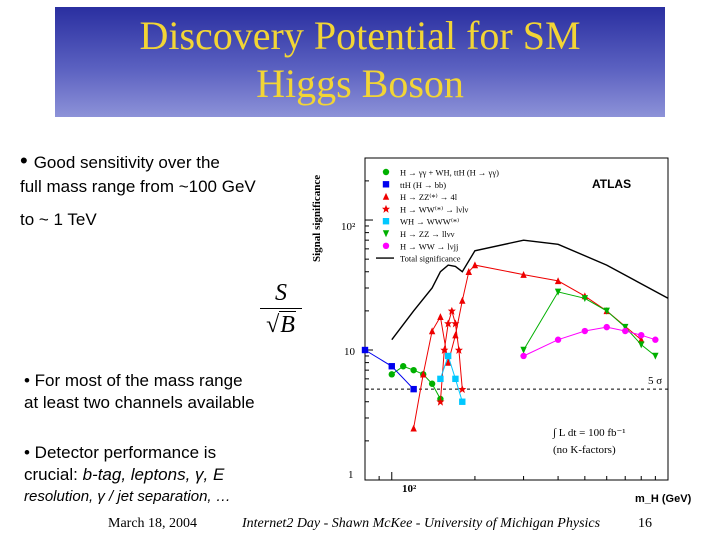 This screenshot has width=720, height=540. I want to click on series-1-line, so click(389, 369).